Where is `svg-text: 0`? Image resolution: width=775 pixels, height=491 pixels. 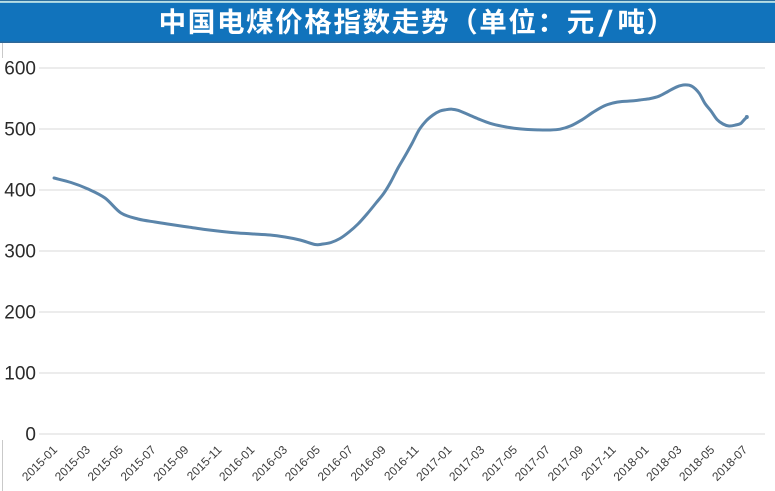 svg-text: 0 is located at coordinates (30, 435).